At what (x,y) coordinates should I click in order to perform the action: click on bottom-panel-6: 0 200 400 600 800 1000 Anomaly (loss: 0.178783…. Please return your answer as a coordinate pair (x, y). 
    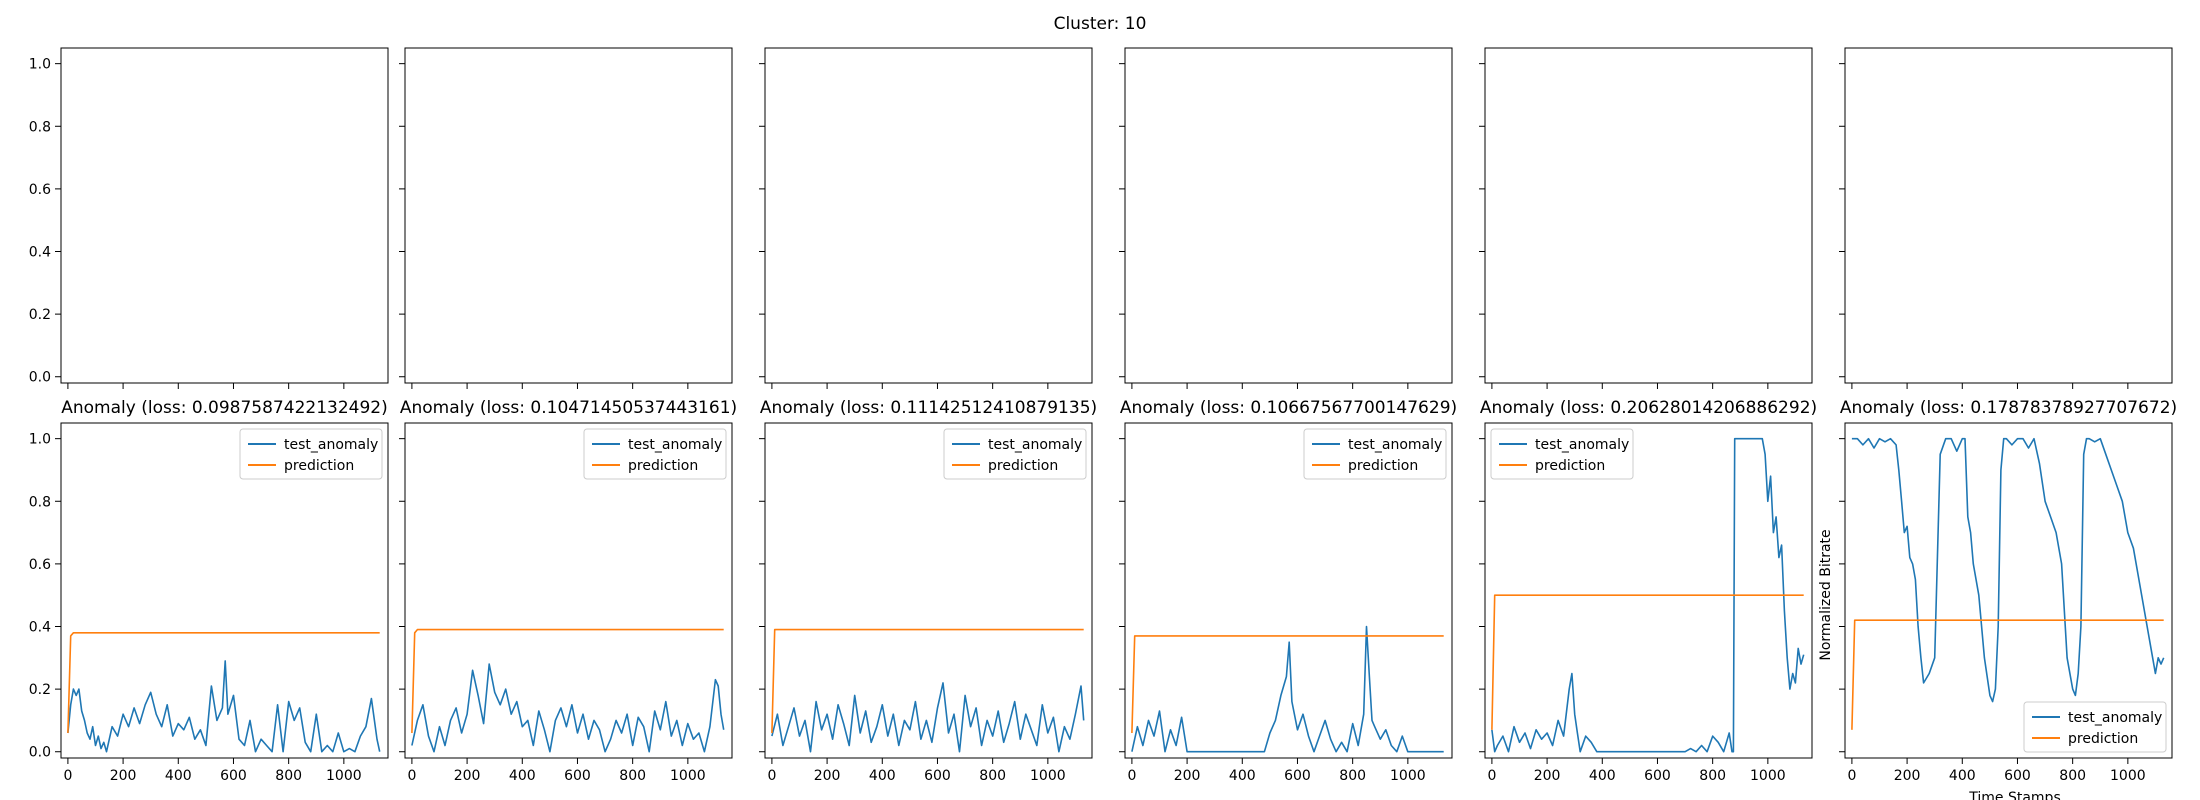
    Looking at the image, I should click on (2008, 591).